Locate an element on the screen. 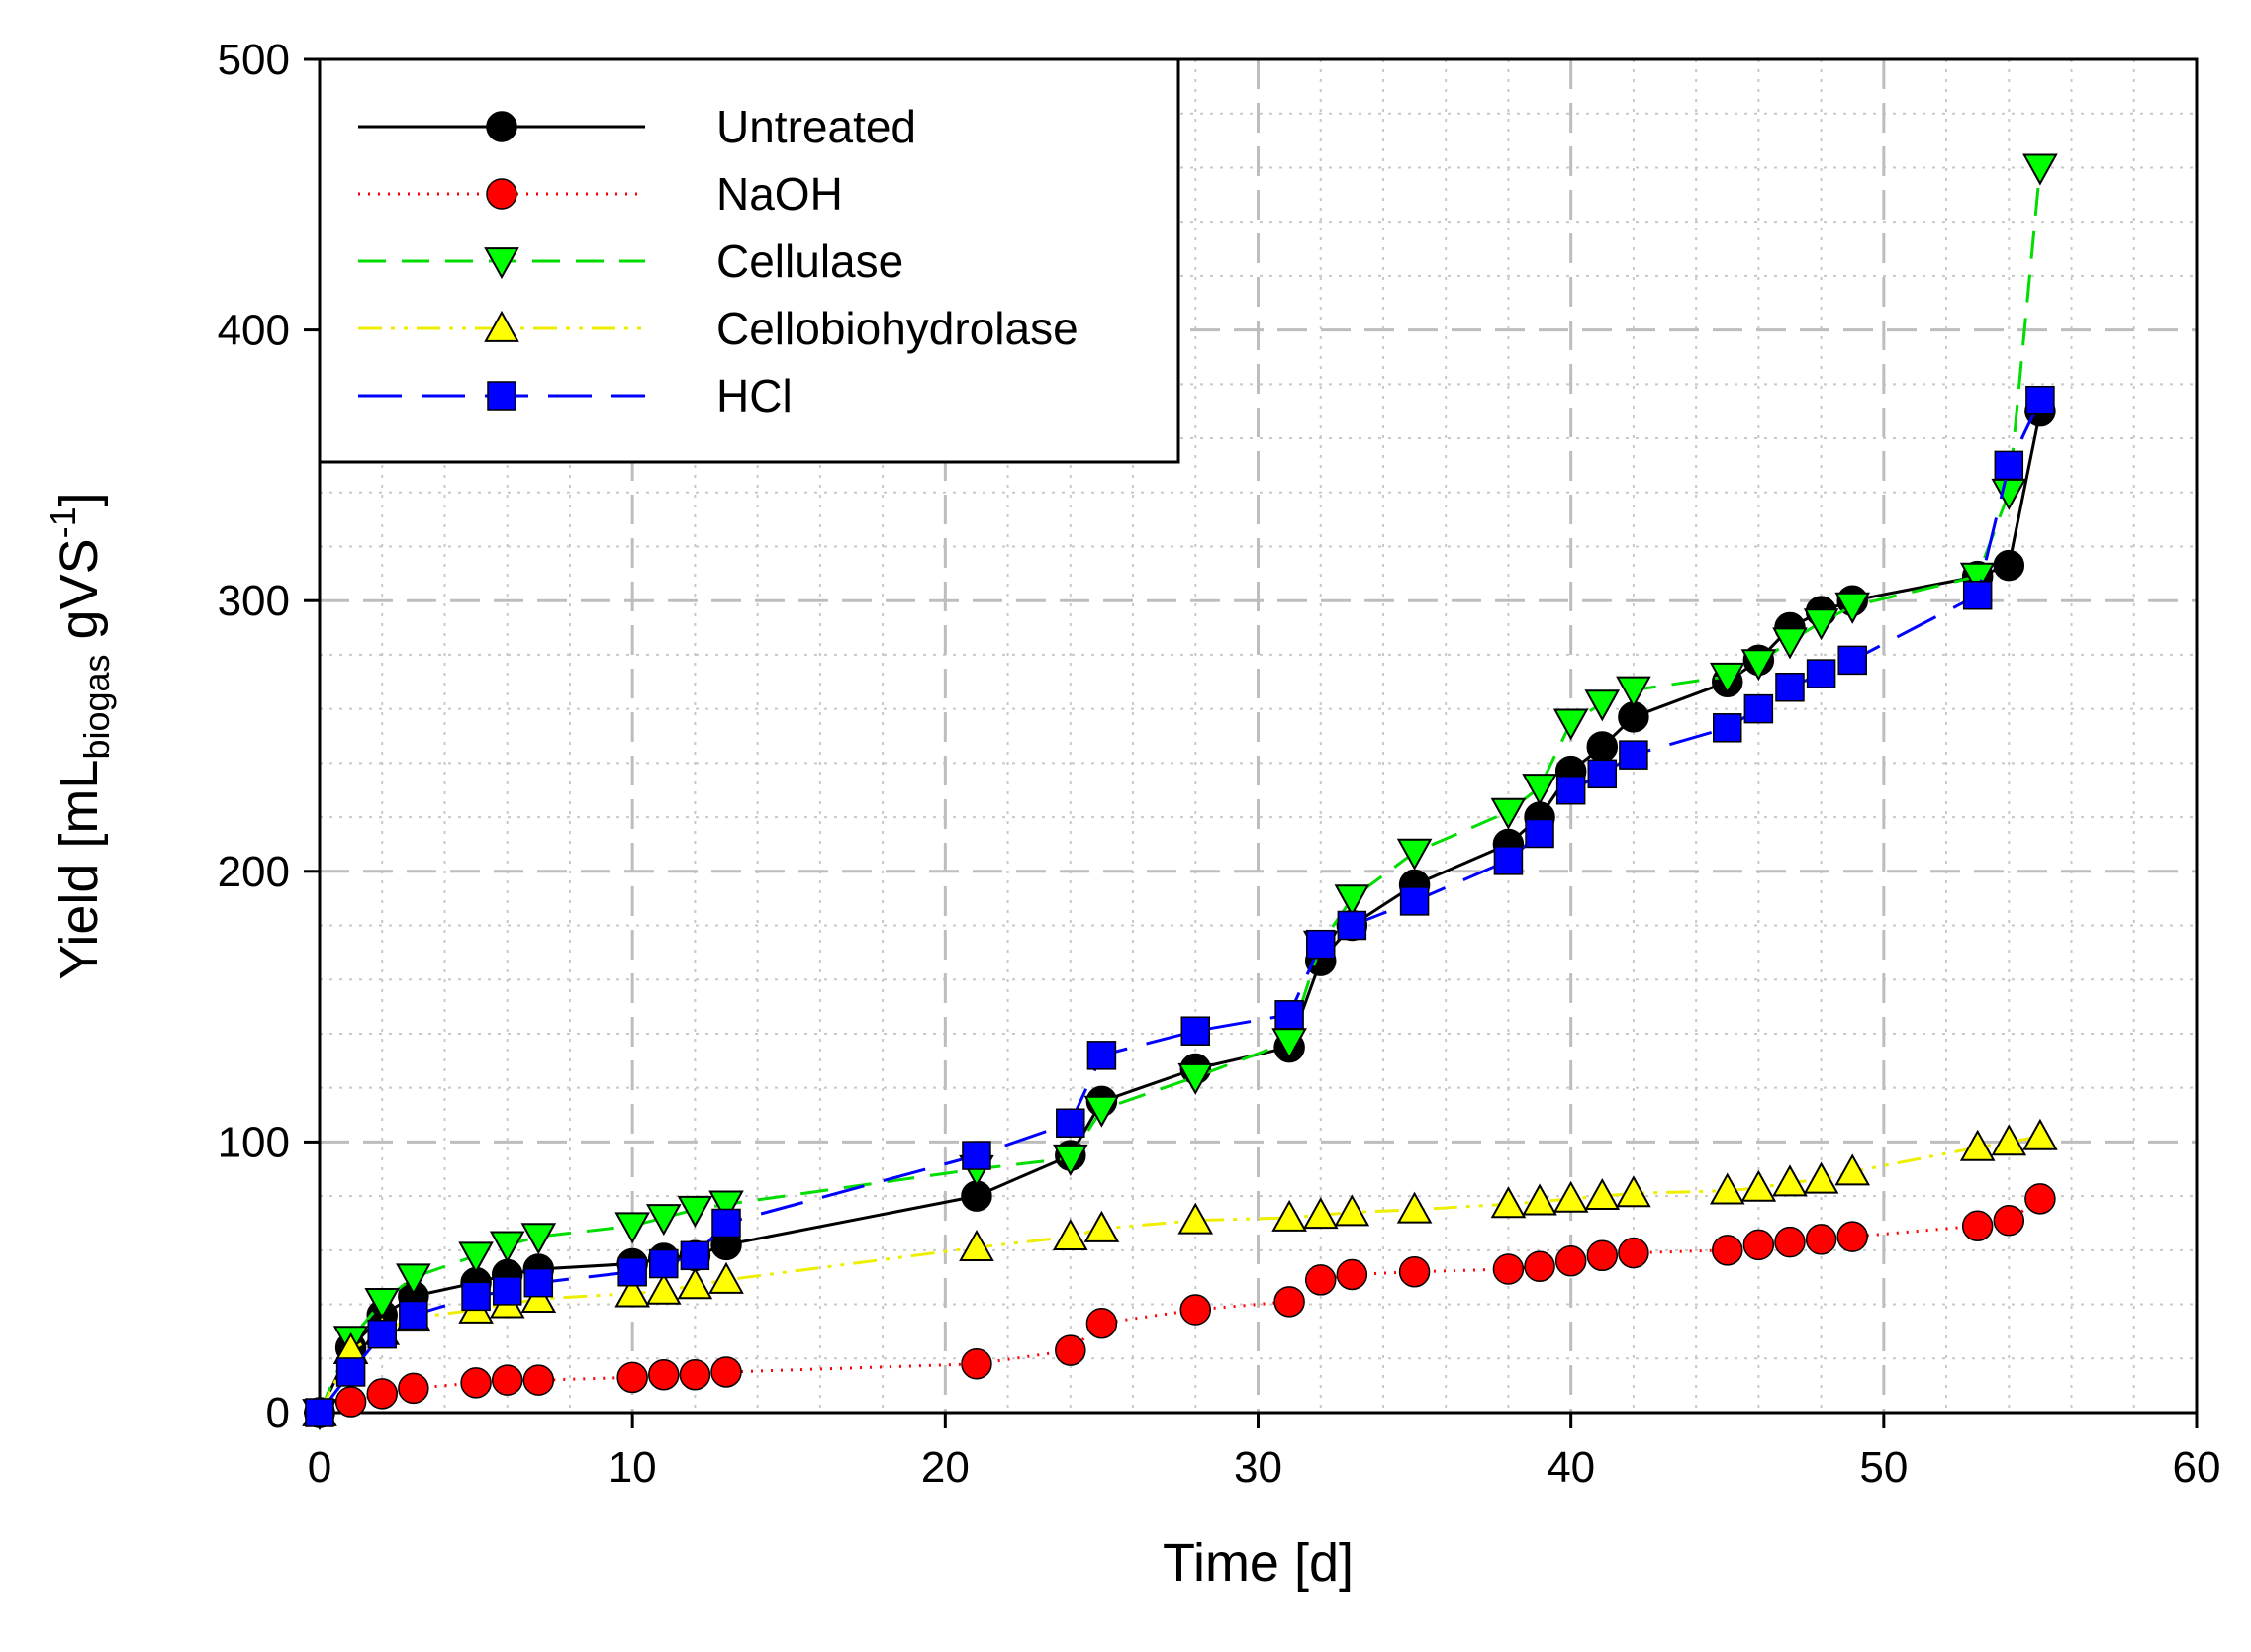 The image size is (2251, 1652). legend-entry-cellulase: Cellulase is located at coordinates (630, 261).